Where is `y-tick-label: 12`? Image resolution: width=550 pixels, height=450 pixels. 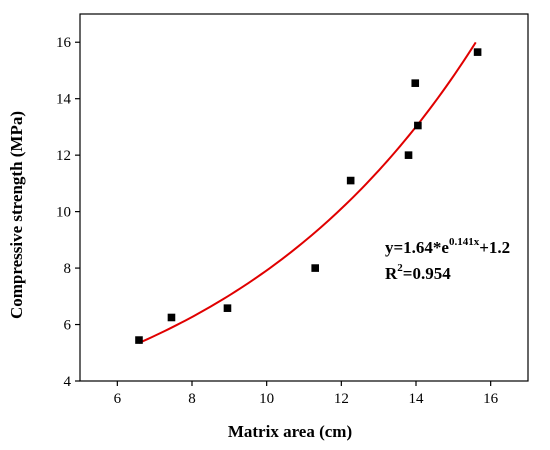
y-tick-label: 12 is located at coordinates (63, 156).